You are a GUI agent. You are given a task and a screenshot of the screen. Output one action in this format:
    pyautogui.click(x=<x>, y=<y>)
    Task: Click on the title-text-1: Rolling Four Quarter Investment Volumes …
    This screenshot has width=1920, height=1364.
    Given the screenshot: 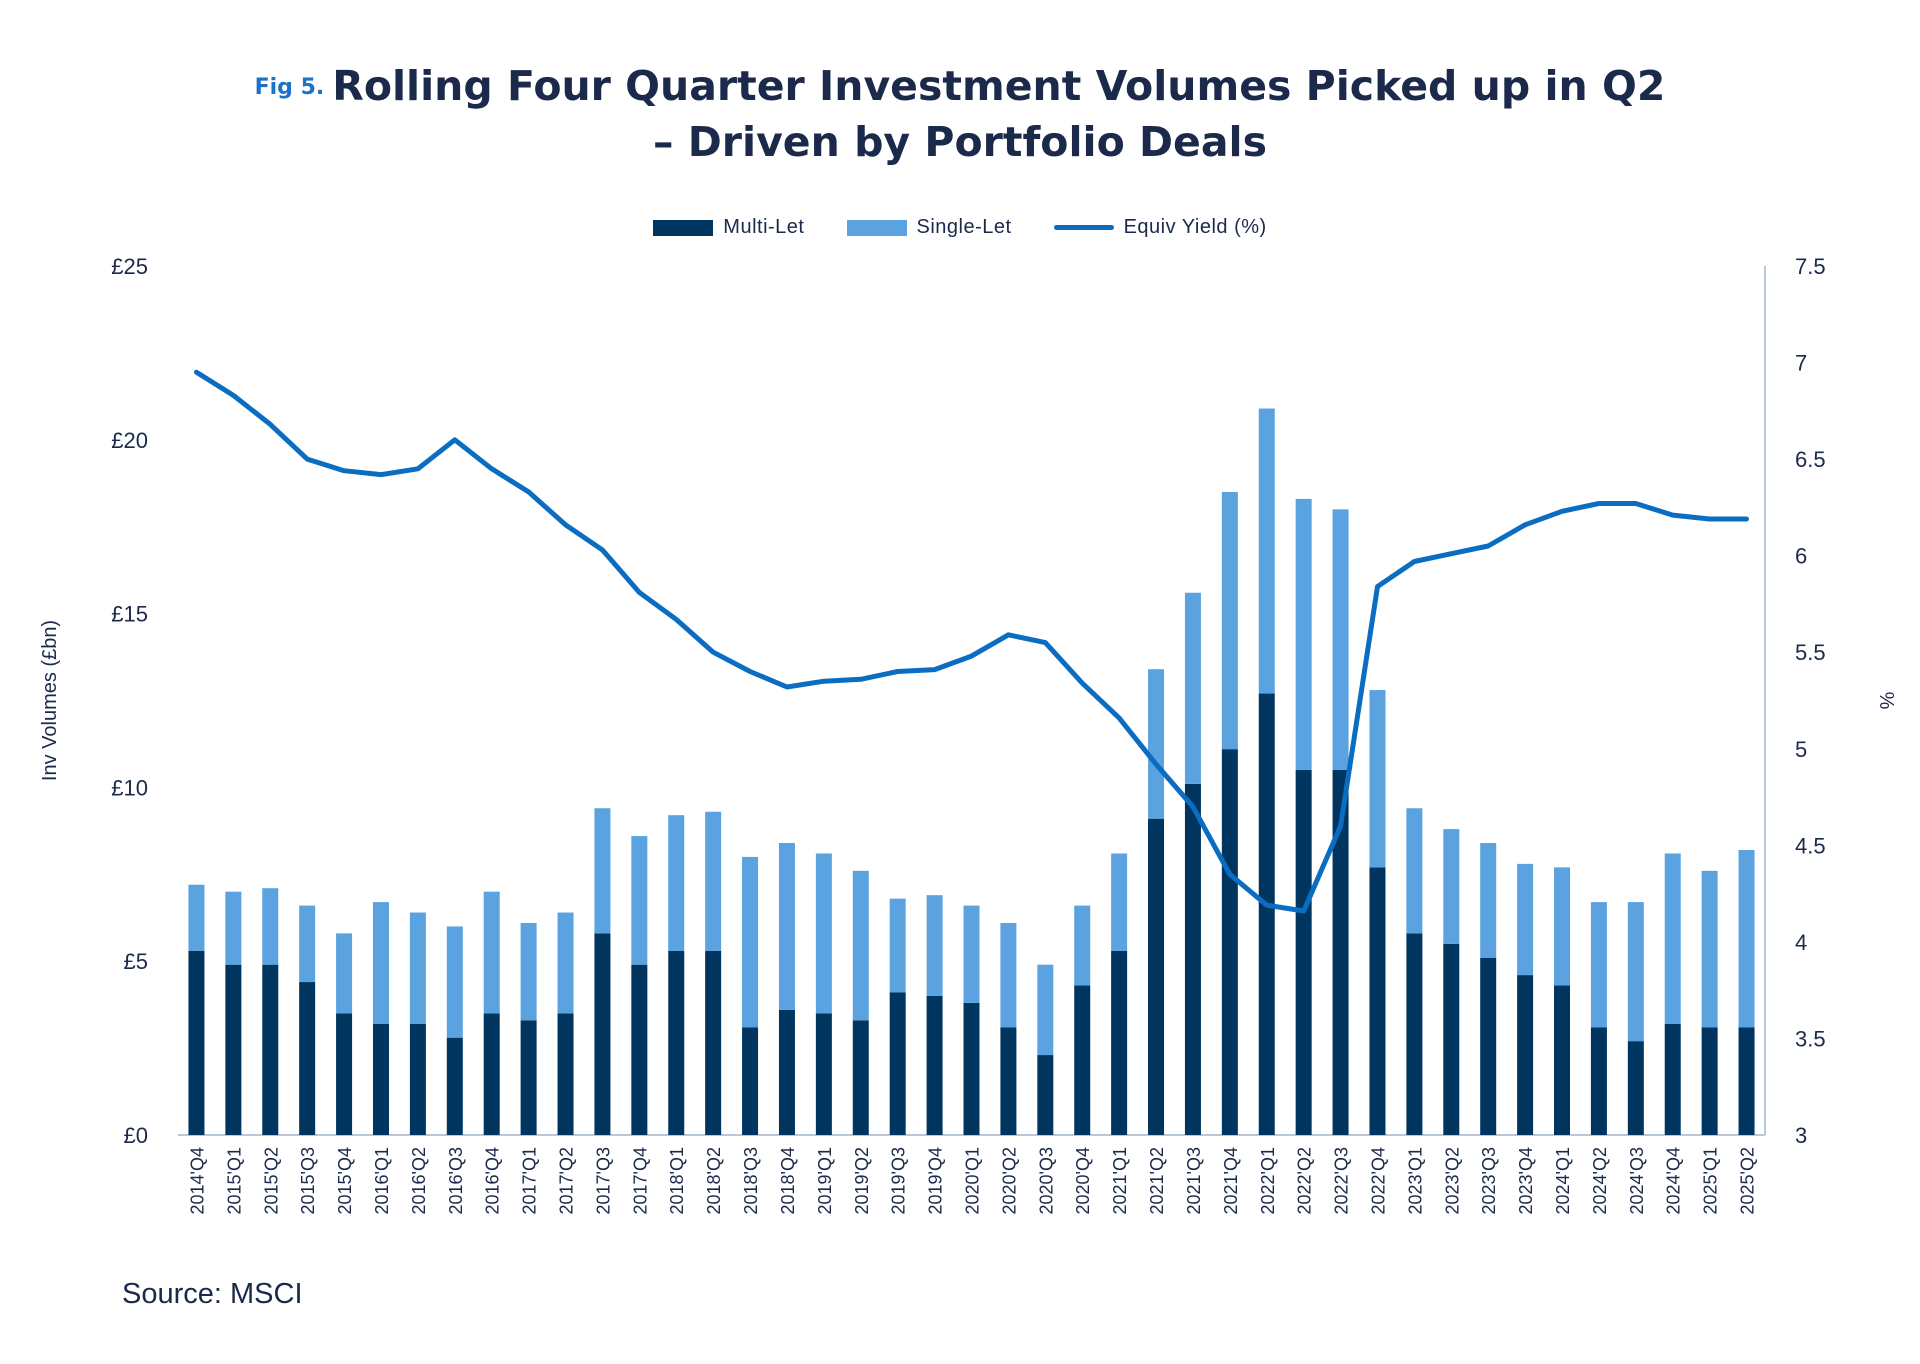 What is the action you would take?
    pyautogui.click(x=999, y=86)
    